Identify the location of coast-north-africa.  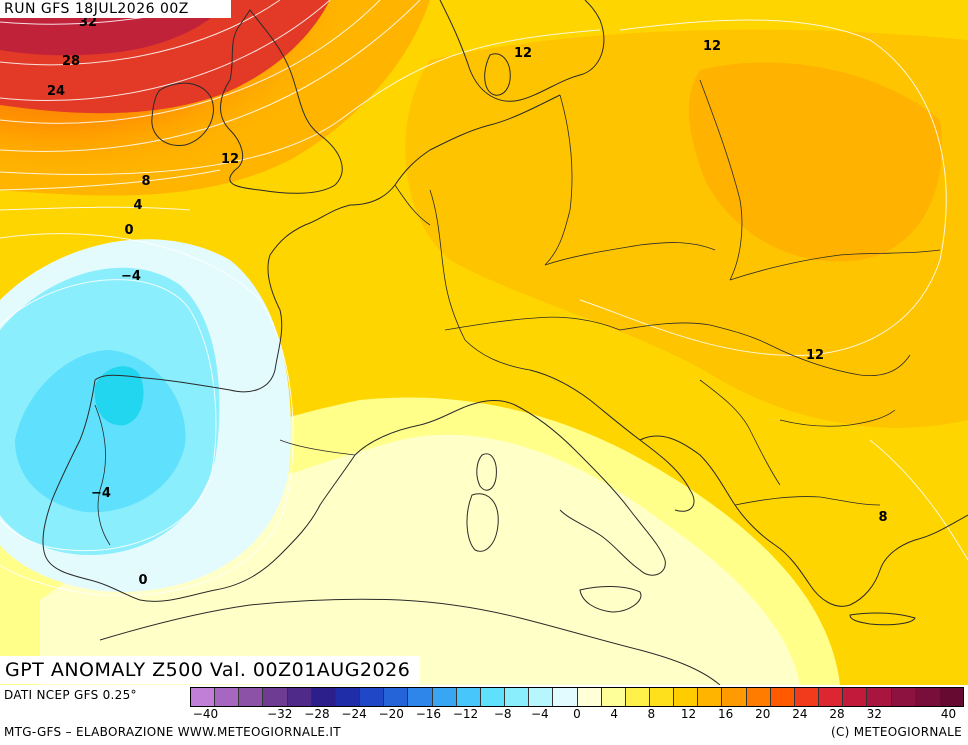
(410, 641).